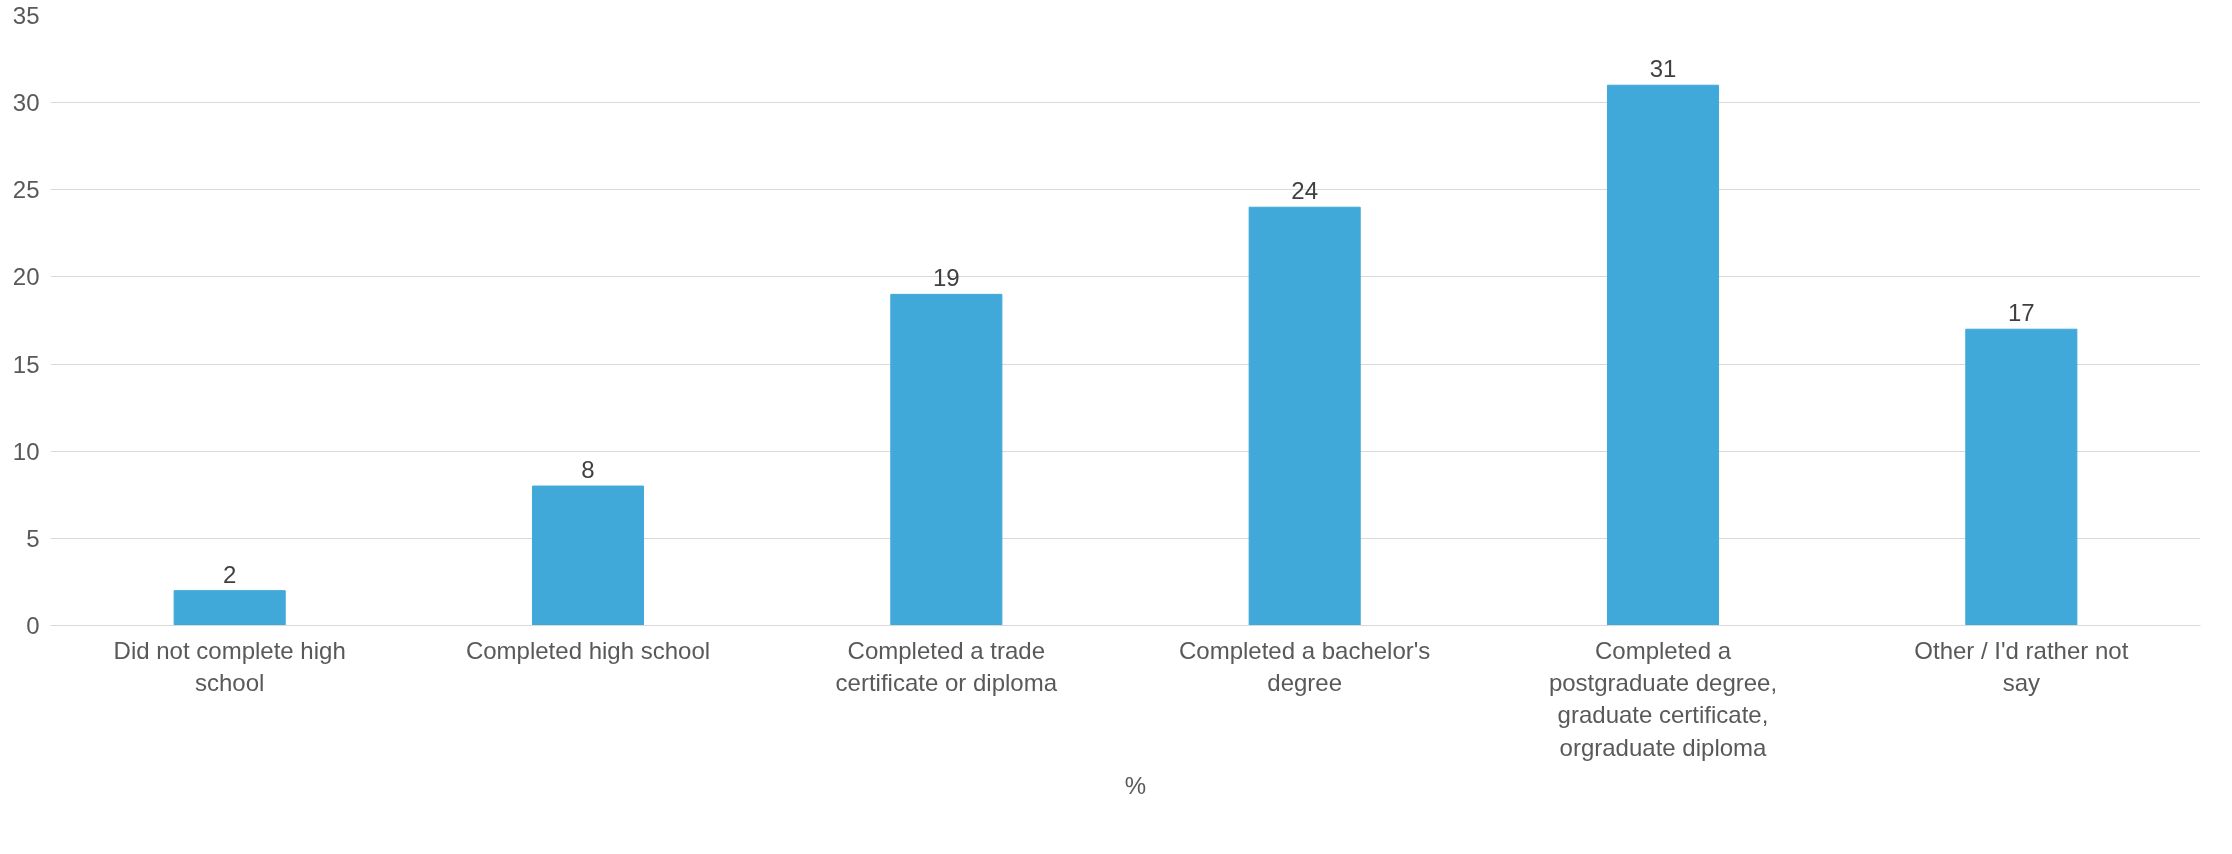  What do you see at coordinates (26, 103) in the screenshot?
I see `y-tick-label: 30` at bounding box center [26, 103].